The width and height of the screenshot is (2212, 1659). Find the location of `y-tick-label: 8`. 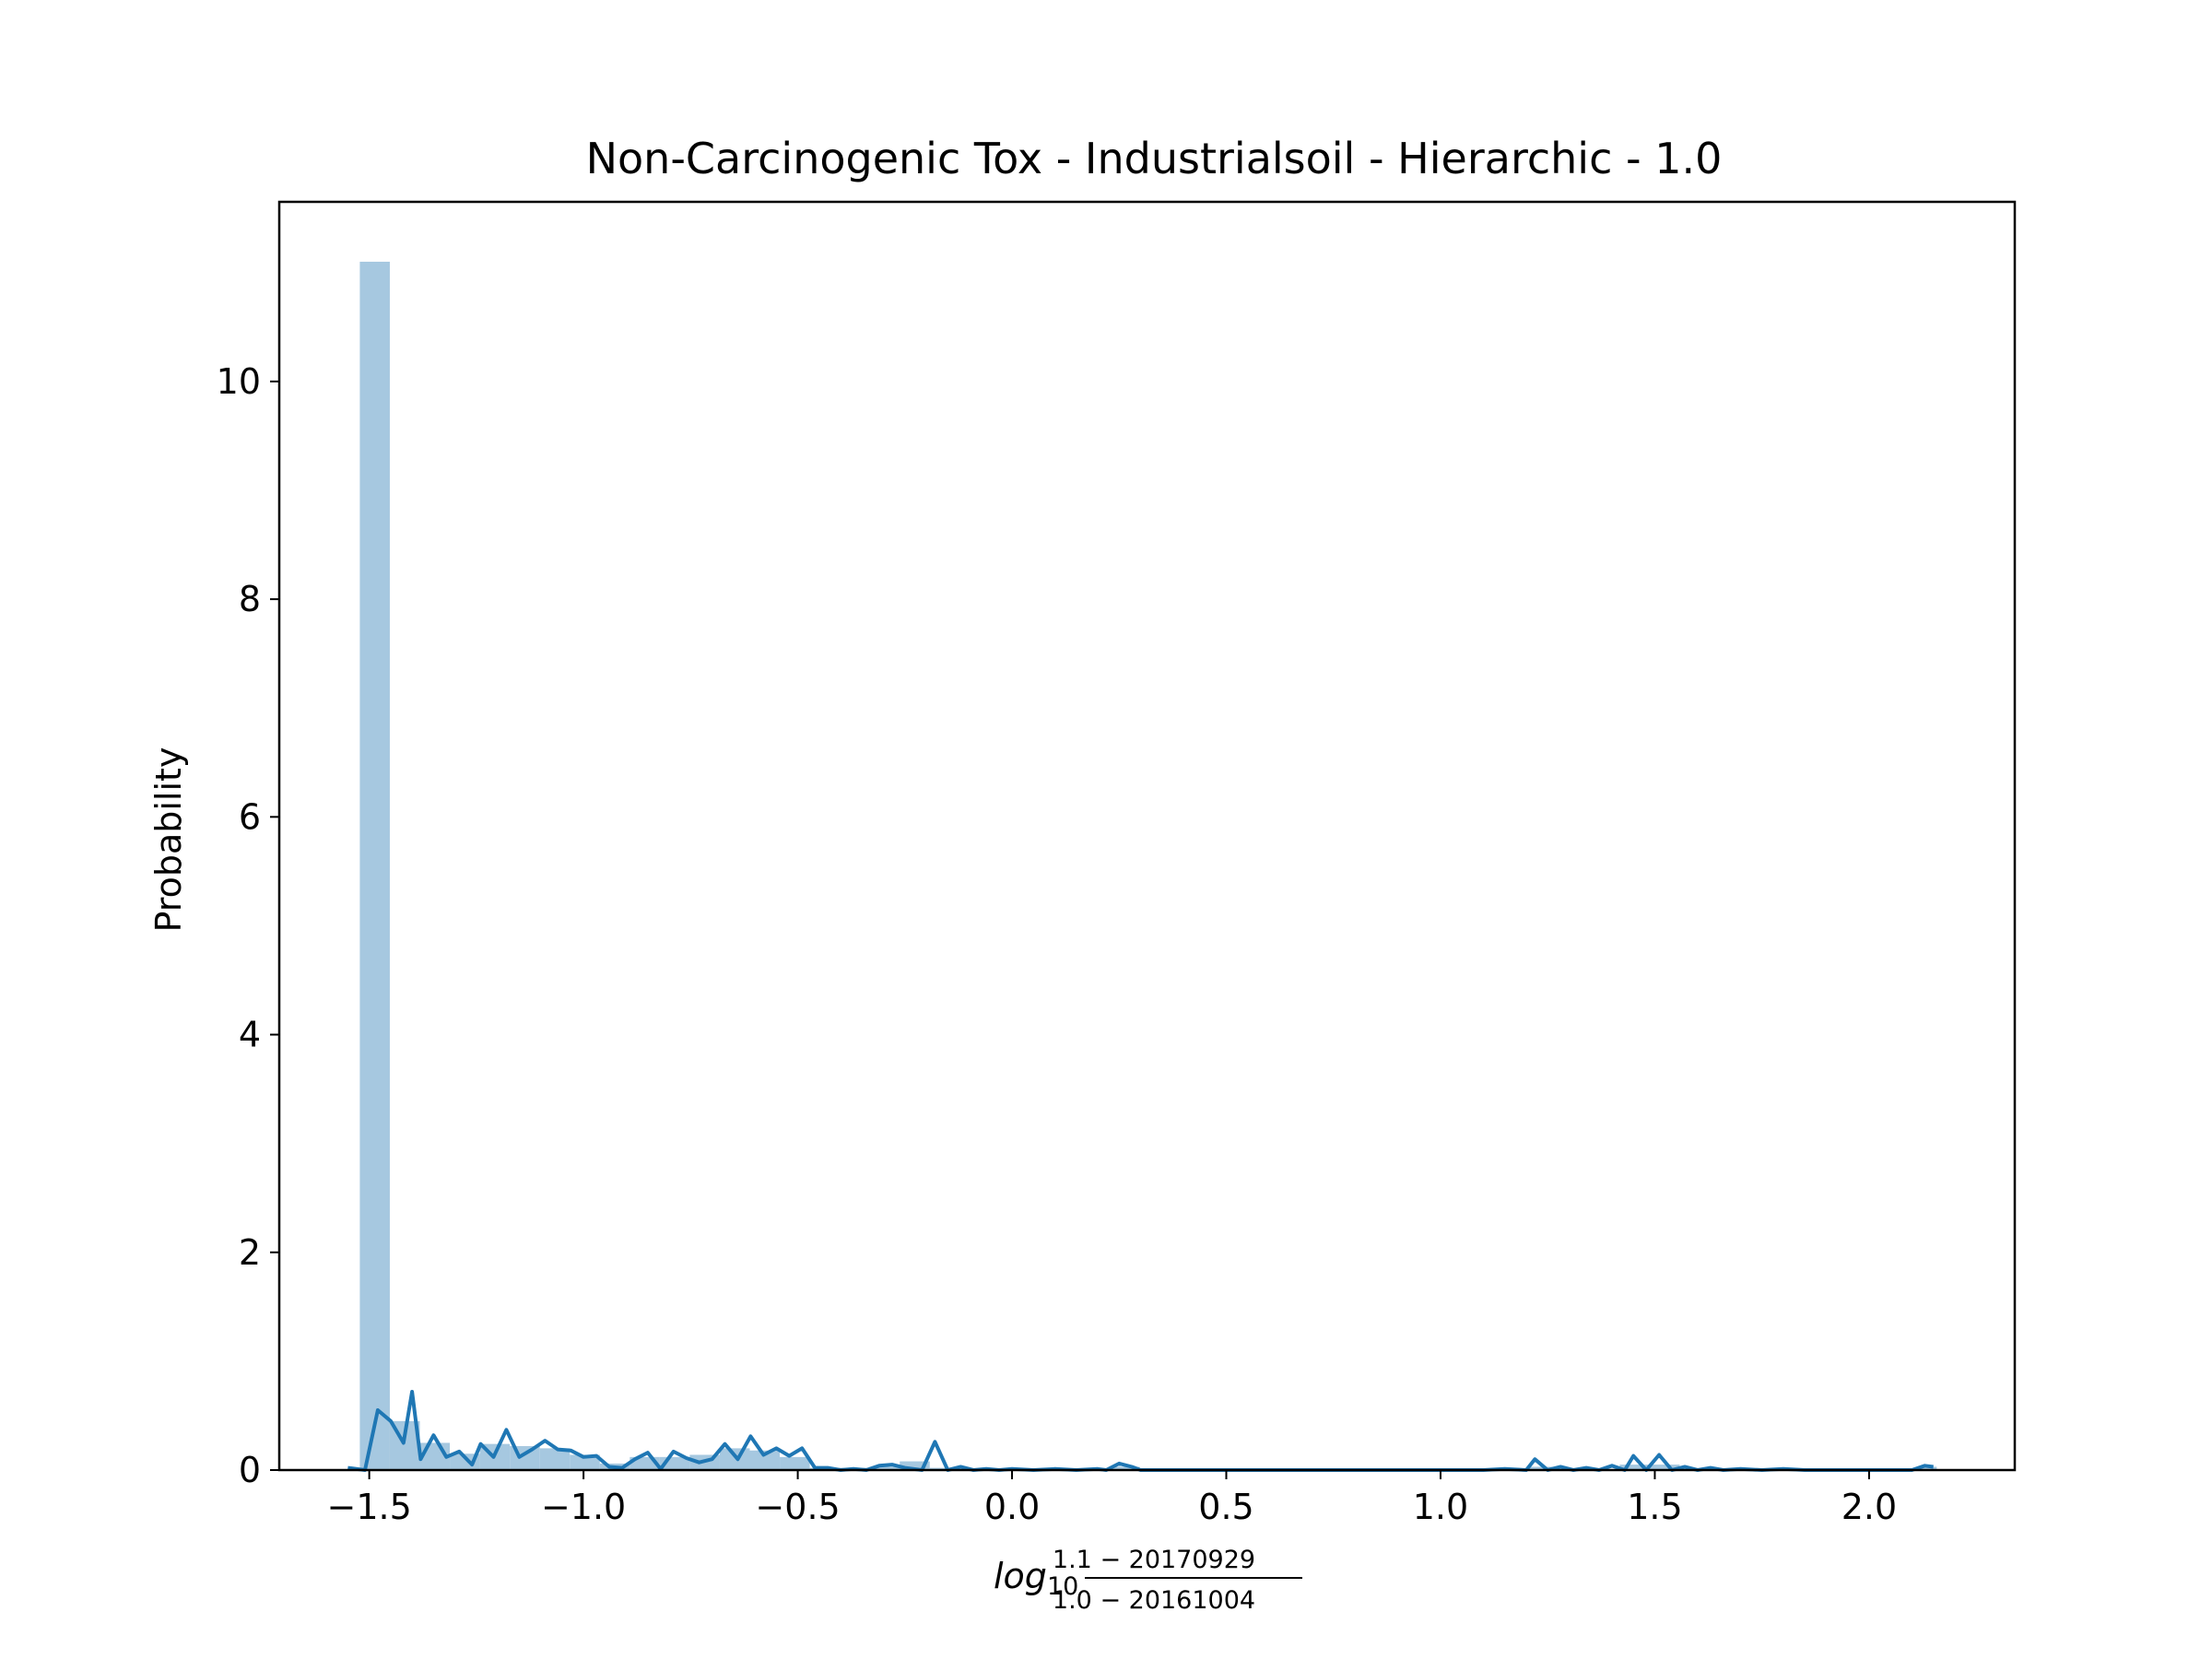

y-tick-label: 8 is located at coordinates (250, 599).